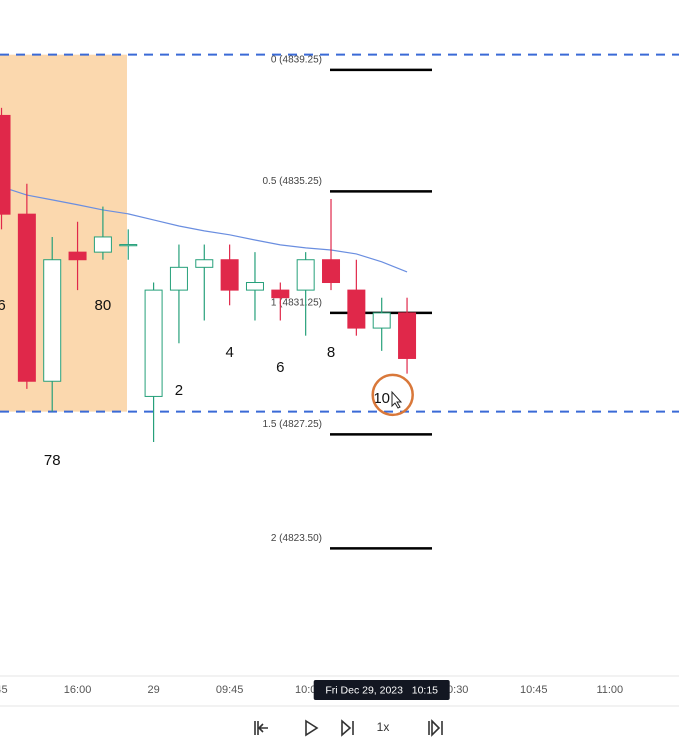 Image resolution: width=679 pixels, height=747 pixels. What do you see at coordinates (103, 305) in the screenshot?
I see `bar-count-label: 80` at bounding box center [103, 305].